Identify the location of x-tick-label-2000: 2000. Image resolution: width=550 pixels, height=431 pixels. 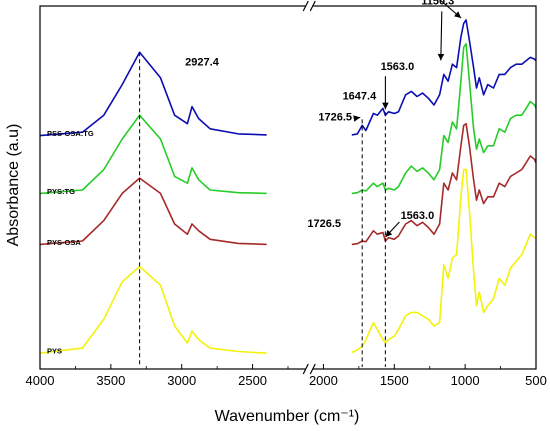
(323, 380).